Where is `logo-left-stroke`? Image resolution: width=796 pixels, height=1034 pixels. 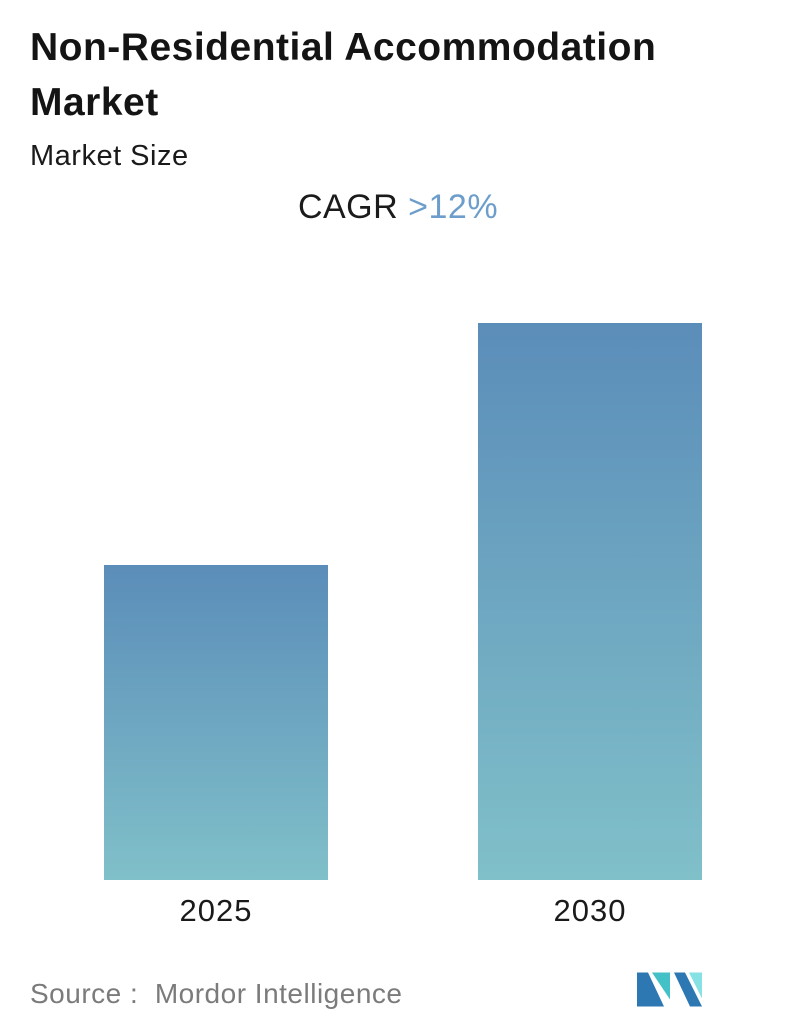
logo-left-stroke is located at coordinates (650, 989).